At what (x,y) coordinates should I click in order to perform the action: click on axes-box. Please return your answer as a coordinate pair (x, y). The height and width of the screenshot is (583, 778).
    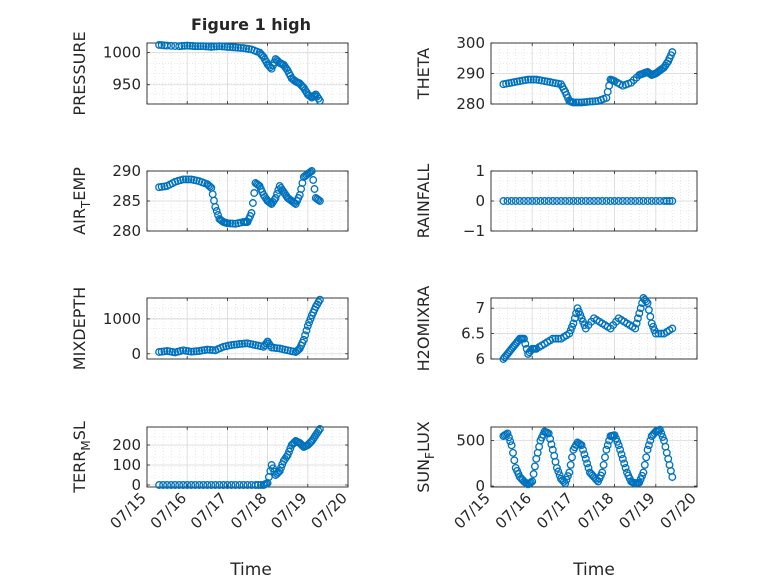
    Looking at the image, I should click on (247, 73).